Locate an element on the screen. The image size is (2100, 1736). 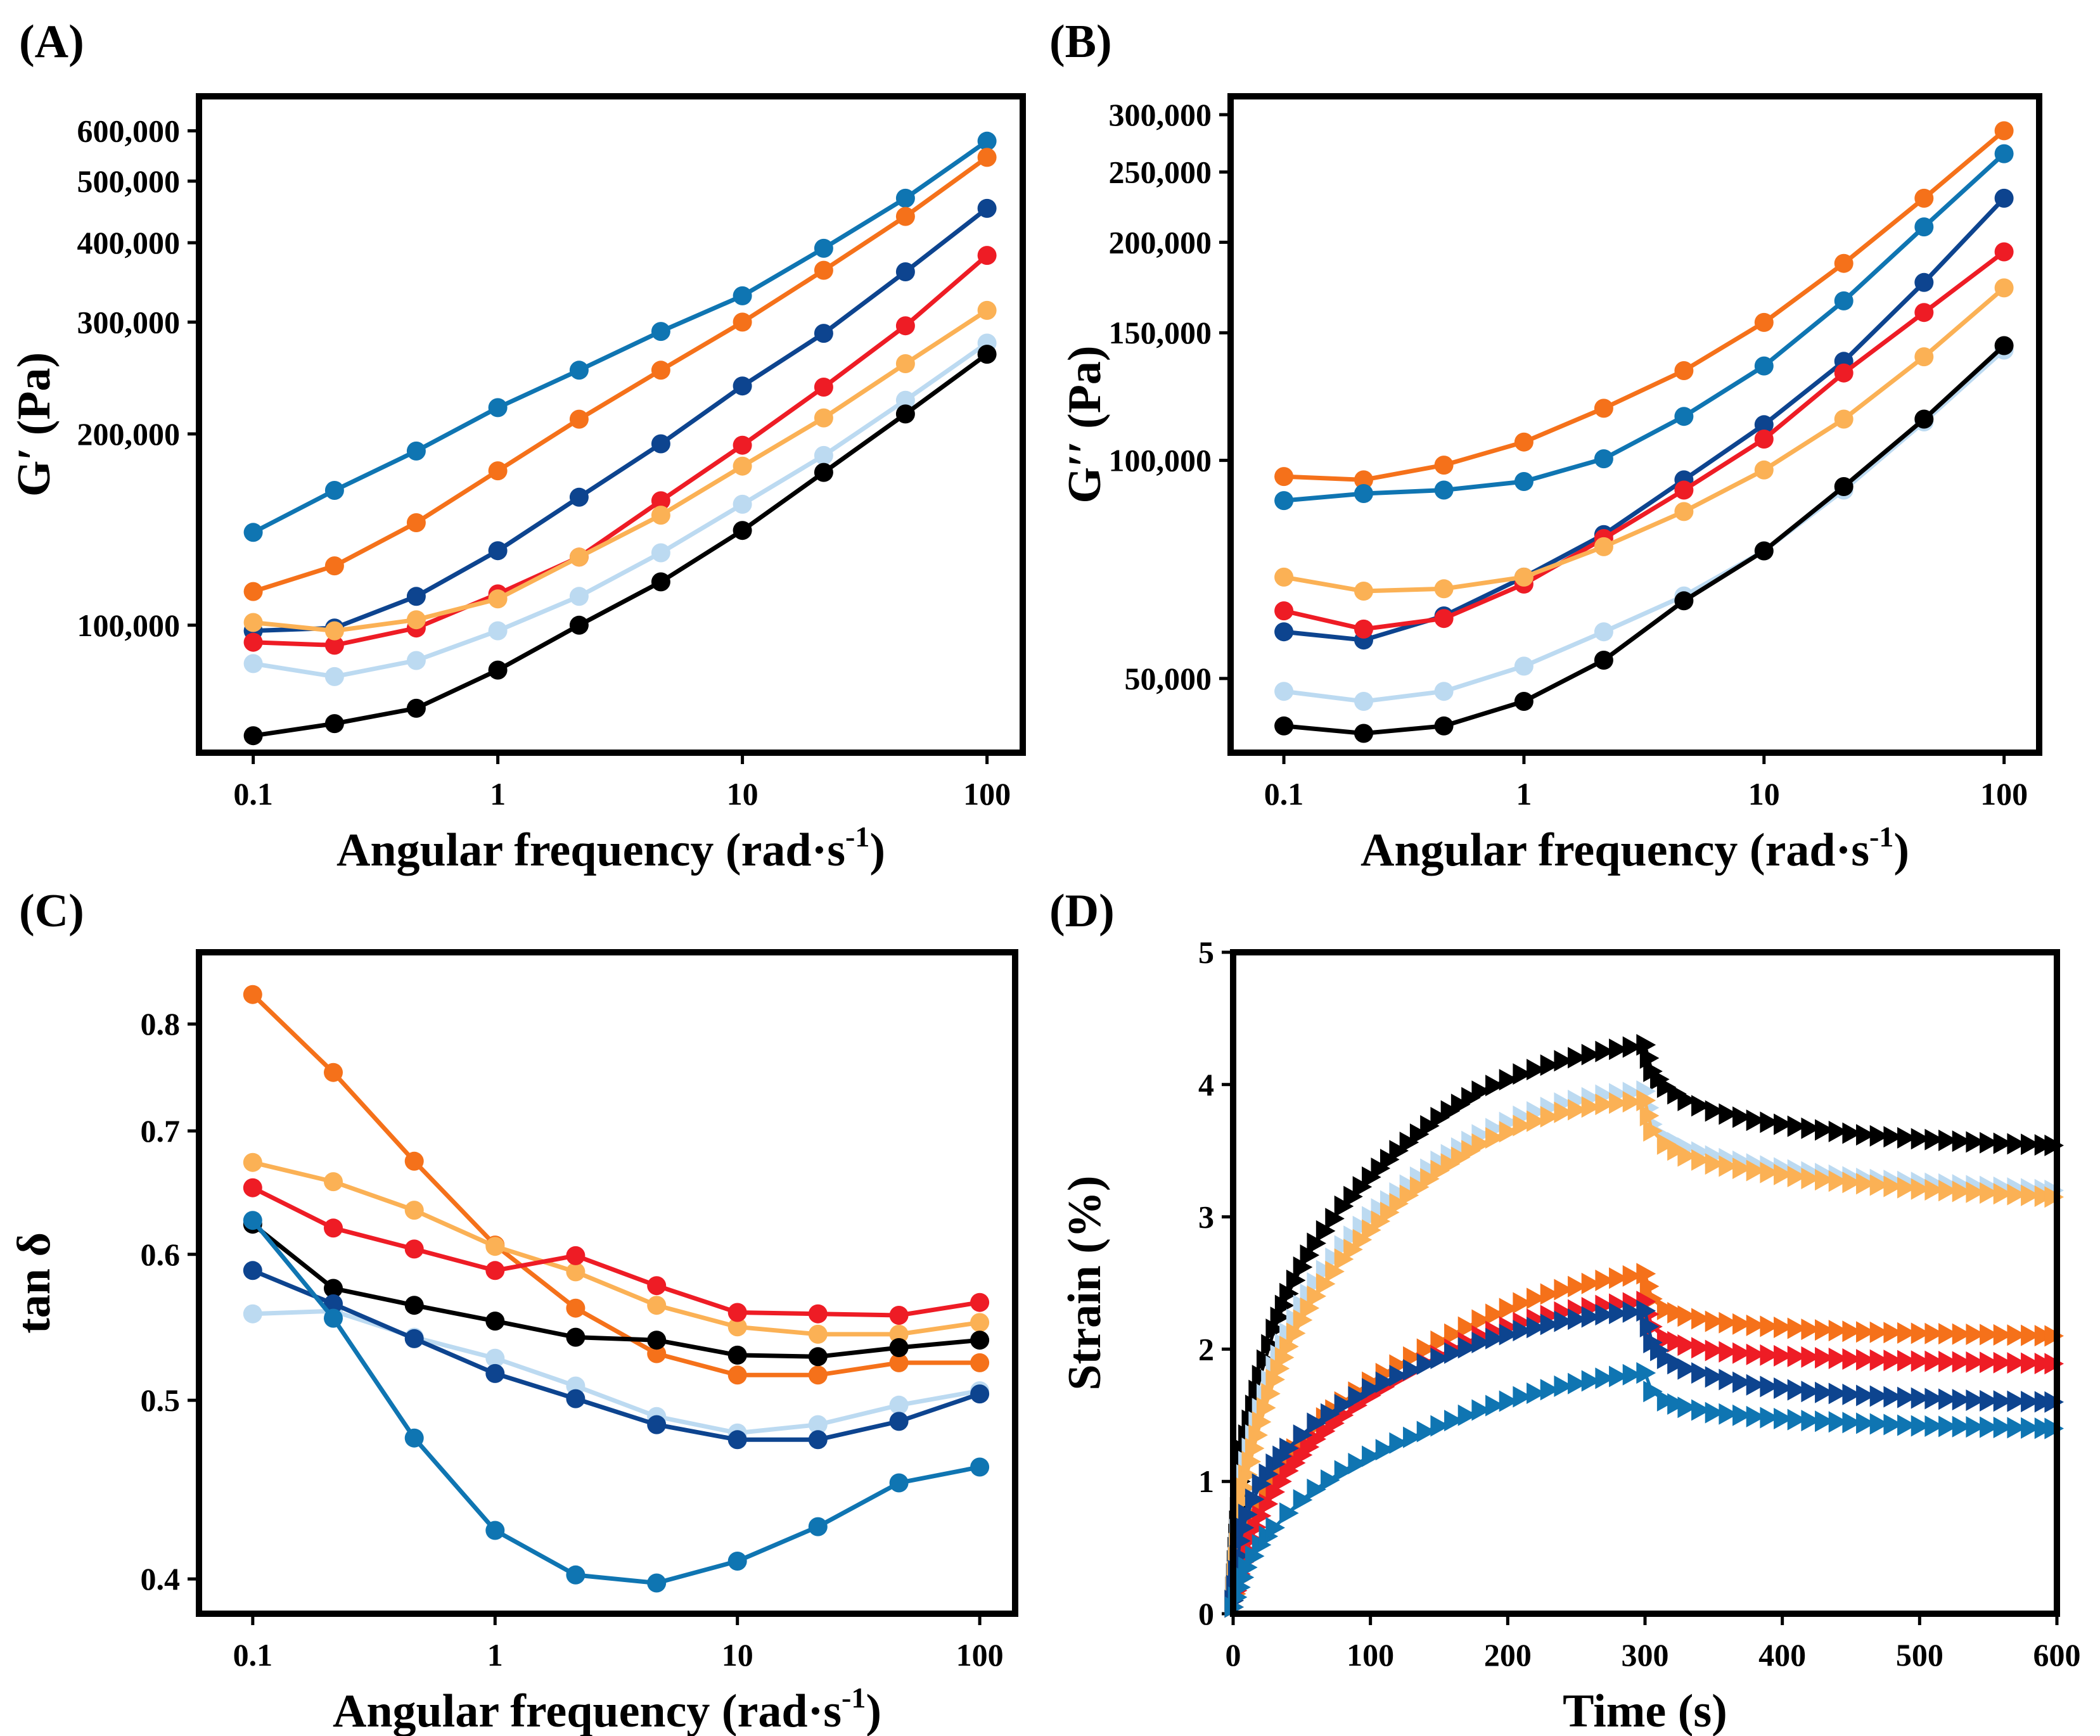
panel-label: (D) is located at coordinates (1082, 911).